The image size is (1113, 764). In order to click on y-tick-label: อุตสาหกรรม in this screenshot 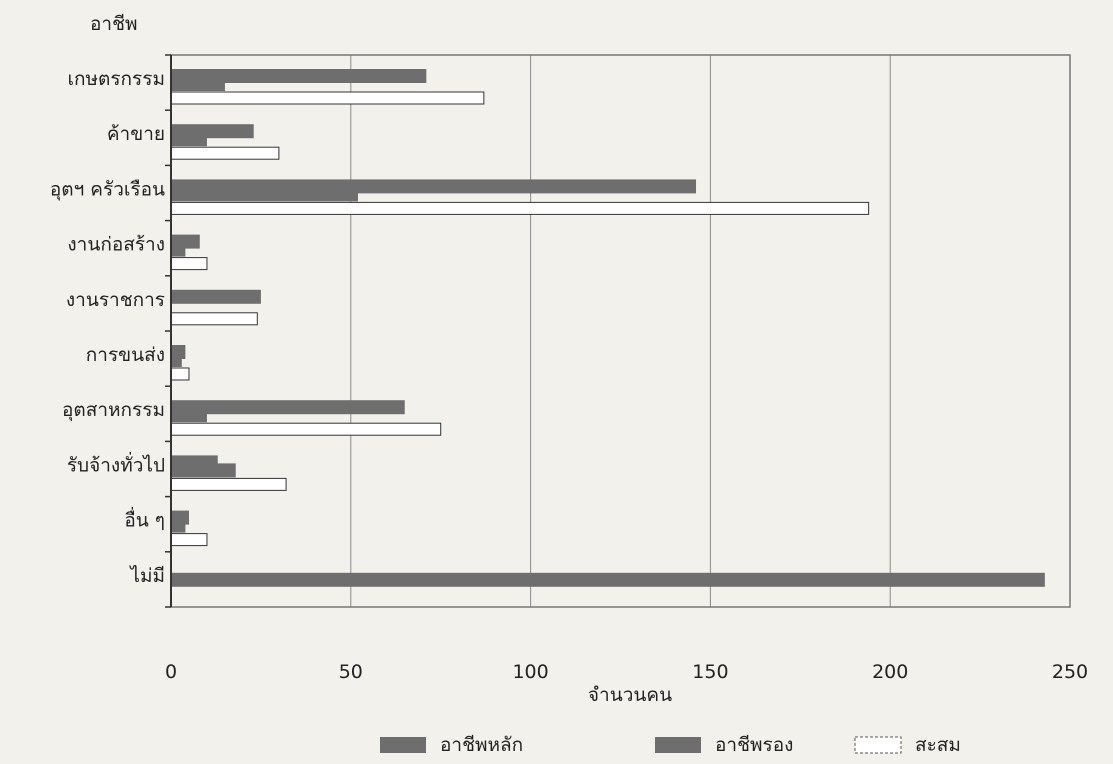, I will do `click(113, 410)`.